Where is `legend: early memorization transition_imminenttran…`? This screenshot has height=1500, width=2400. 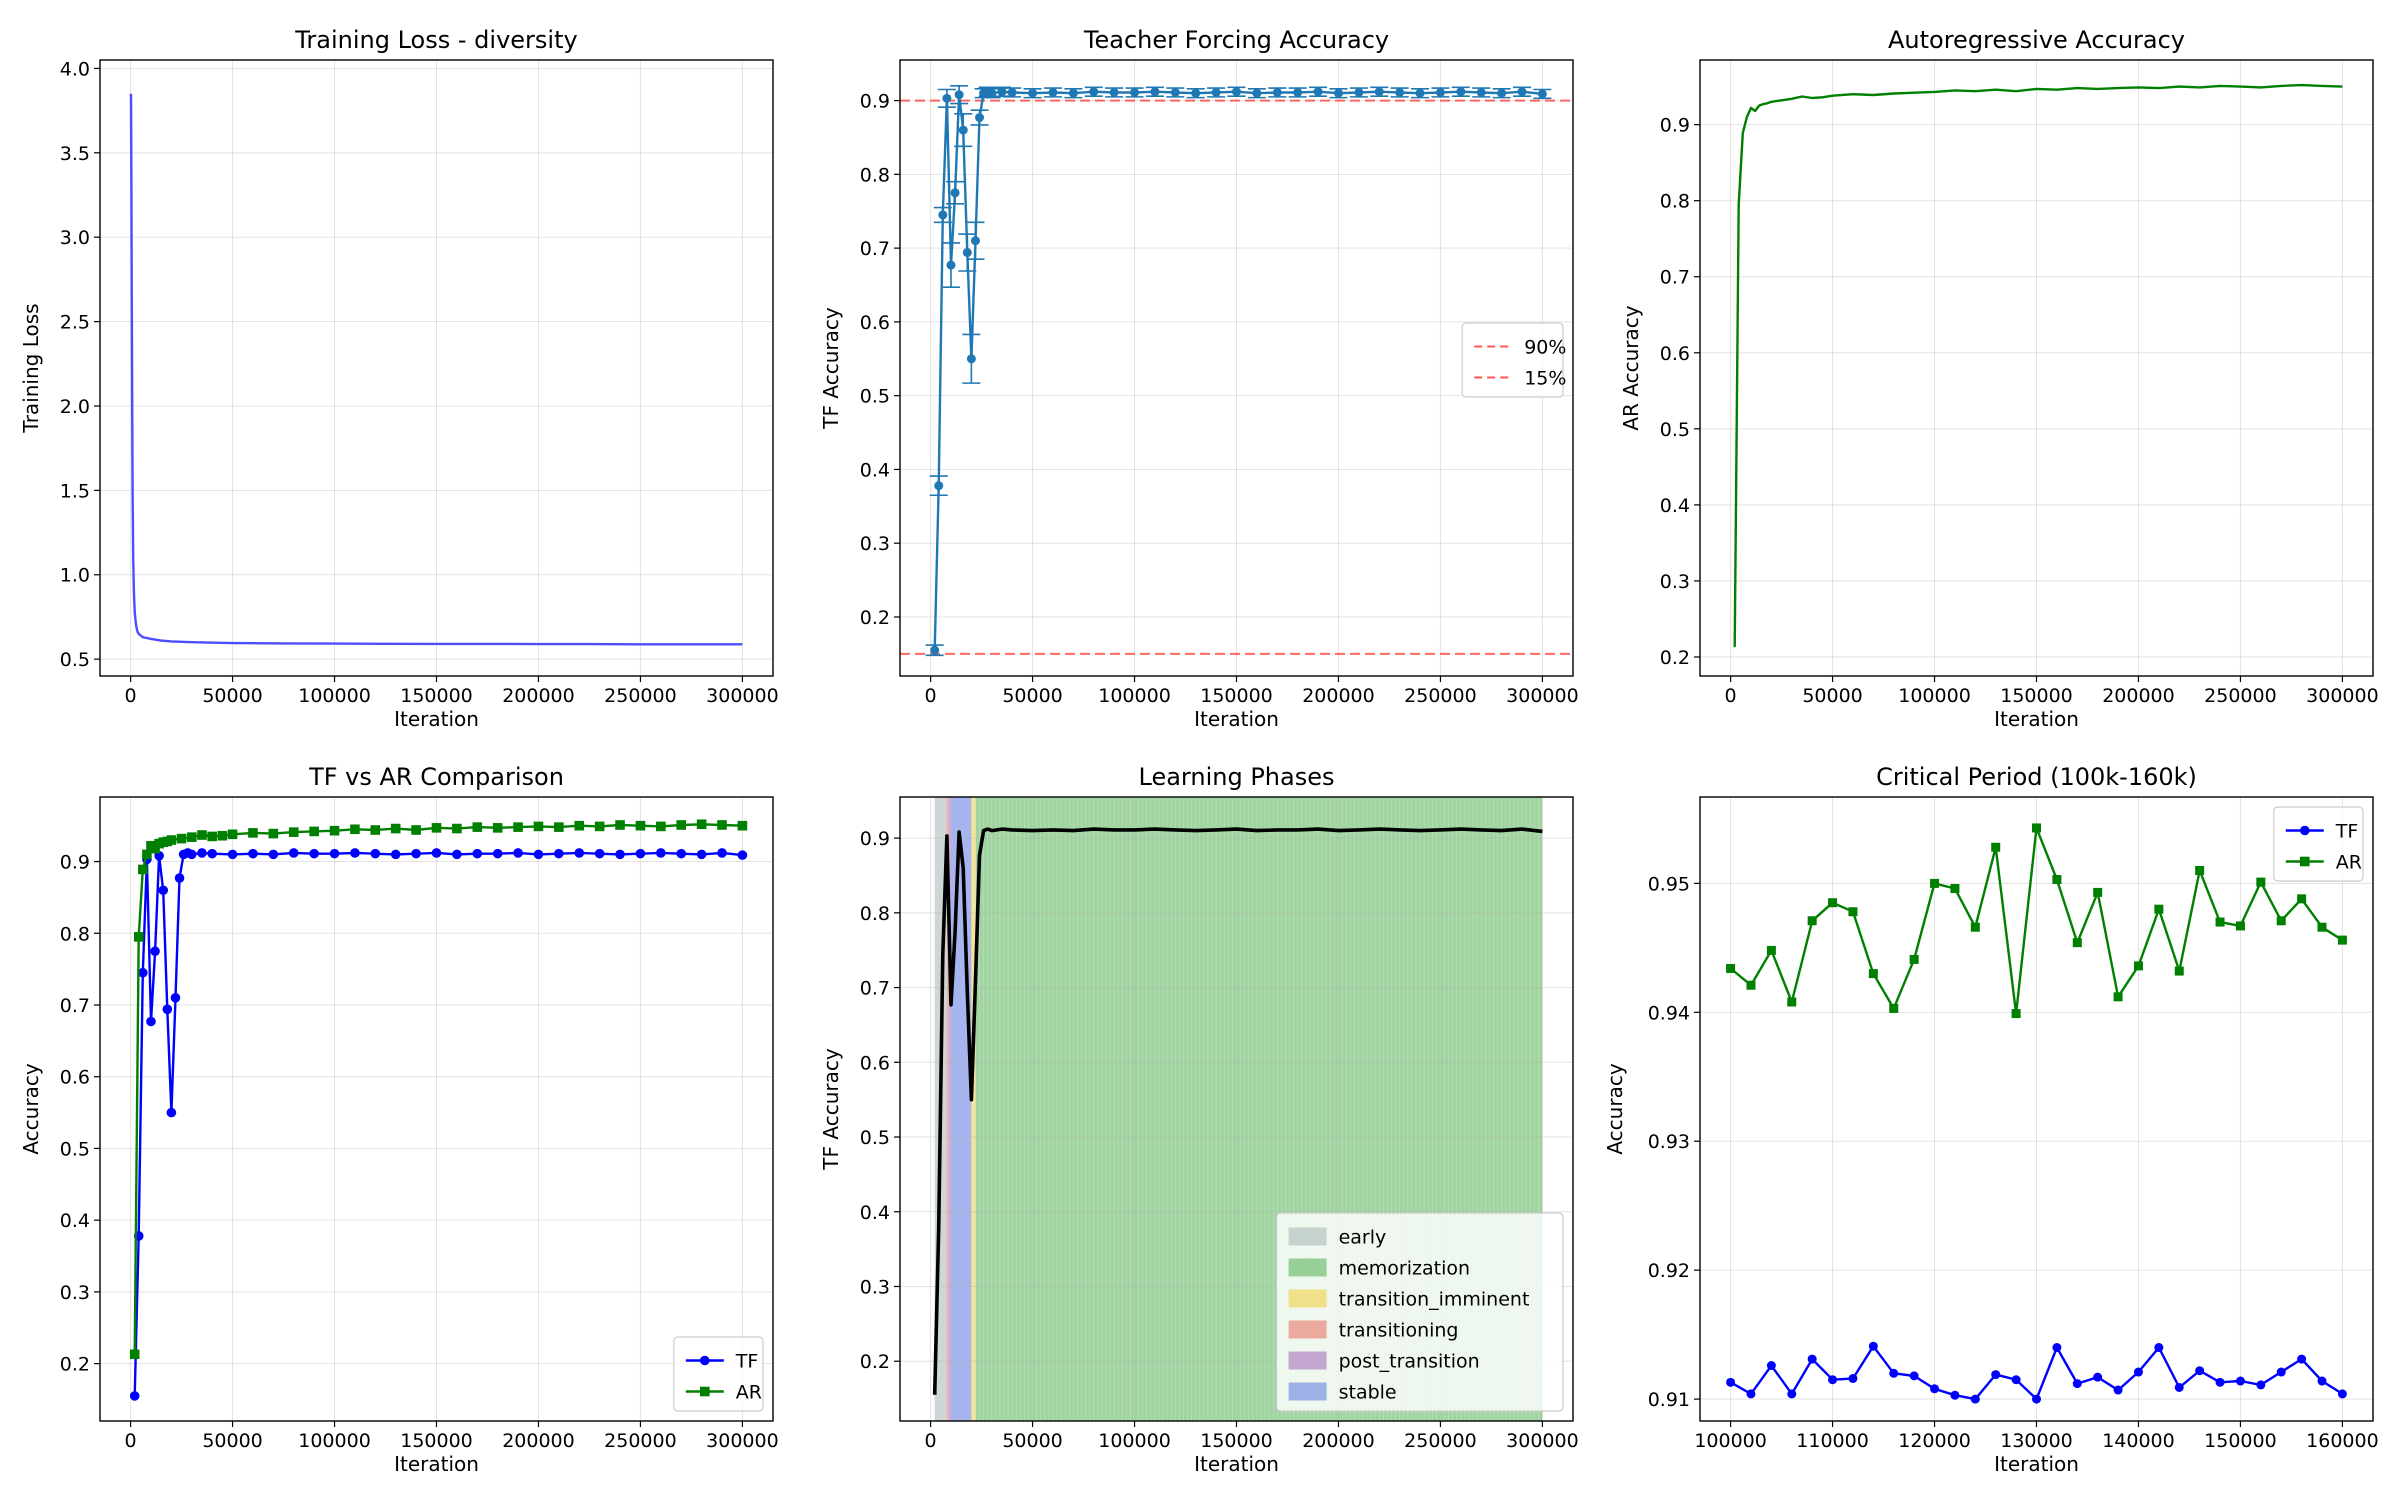
legend: early memorization transition_imminenttran… is located at coordinates (1419, 1312).